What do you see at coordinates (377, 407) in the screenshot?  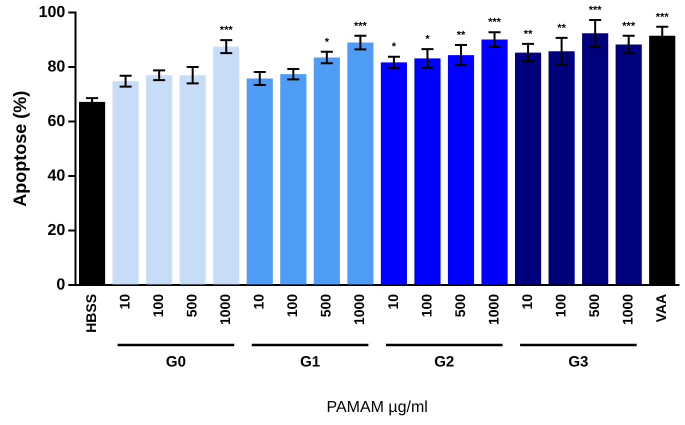 I see `x-axis-title: PAMAM µg/ml` at bounding box center [377, 407].